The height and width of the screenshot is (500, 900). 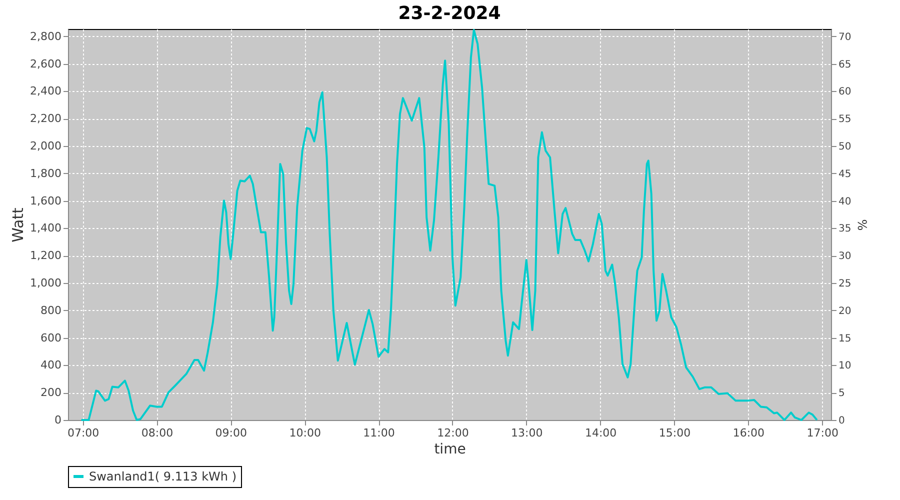 What do you see at coordinates (845, 92) in the screenshot?
I see `y2-tick-label: 60` at bounding box center [845, 92].